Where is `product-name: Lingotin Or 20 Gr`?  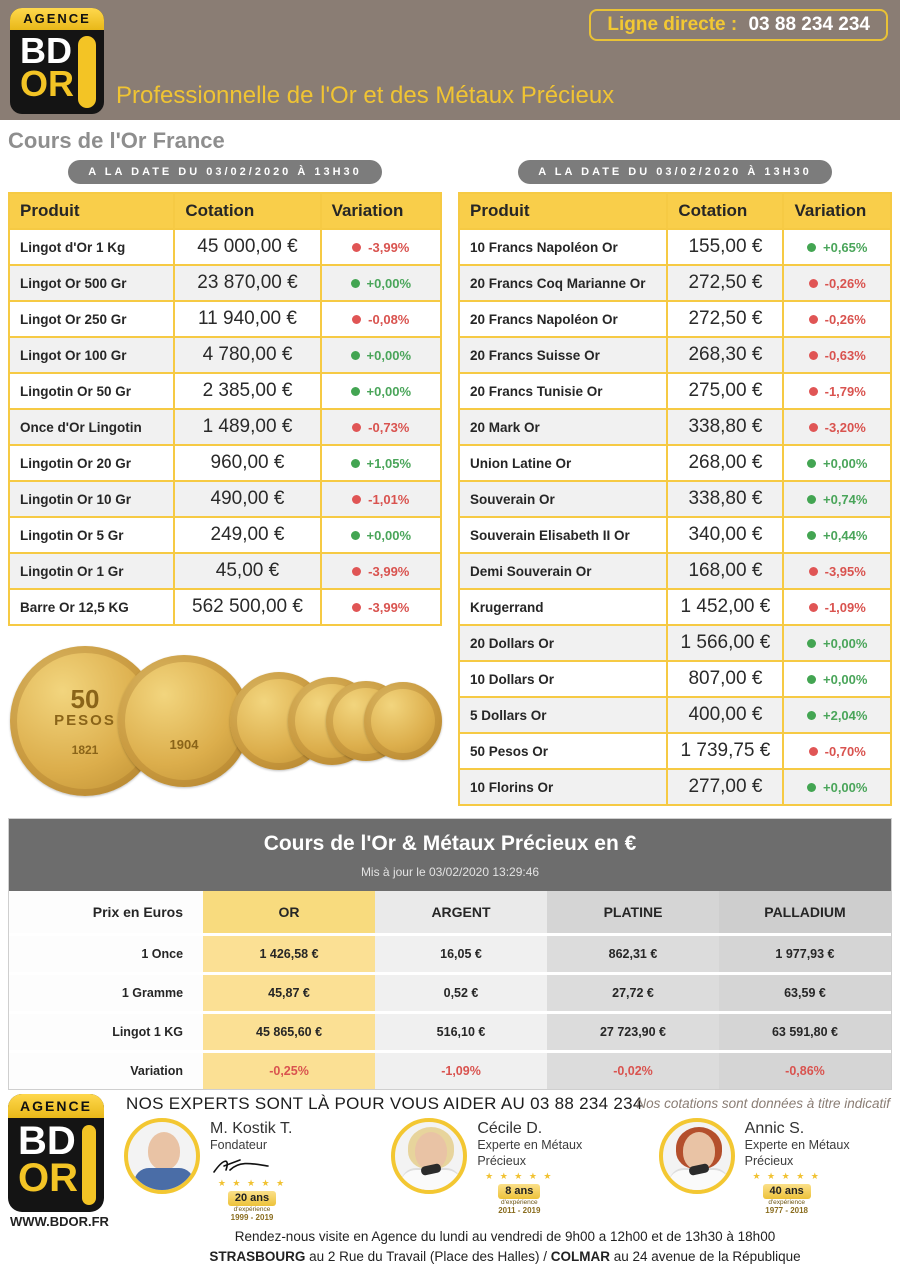 product-name: Lingotin Or 20 Gr is located at coordinates (76, 463).